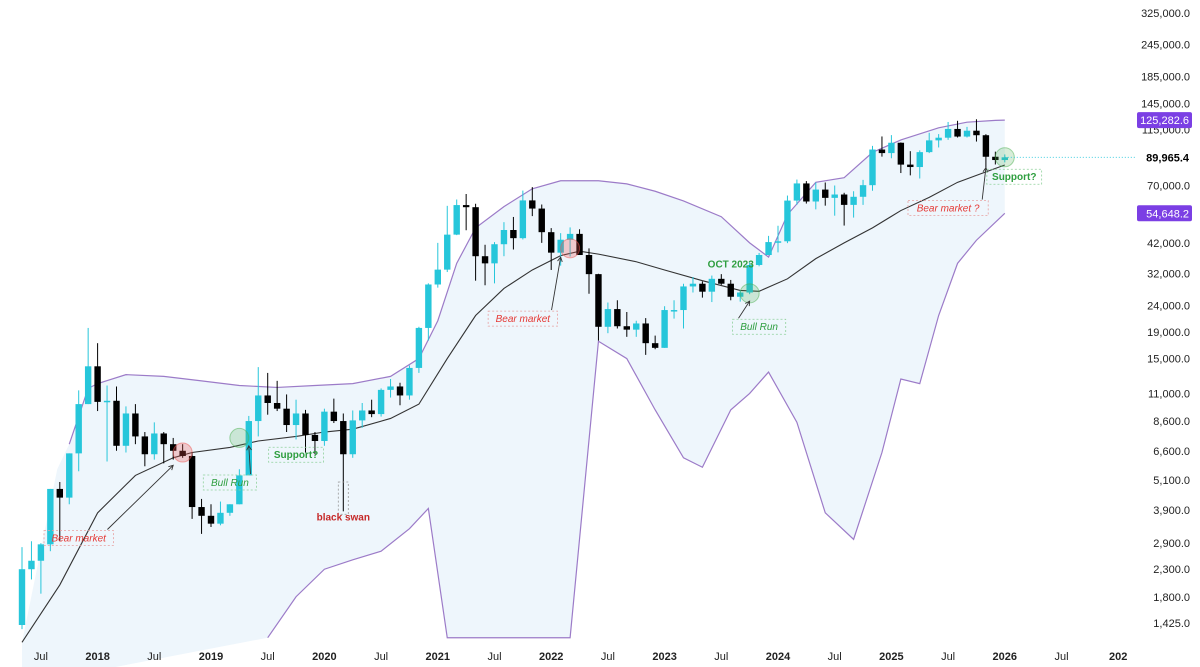  What do you see at coordinates (664, 657) in the screenshot?
I see `x-tick-label: 2023` at bounding box center [664, 657].